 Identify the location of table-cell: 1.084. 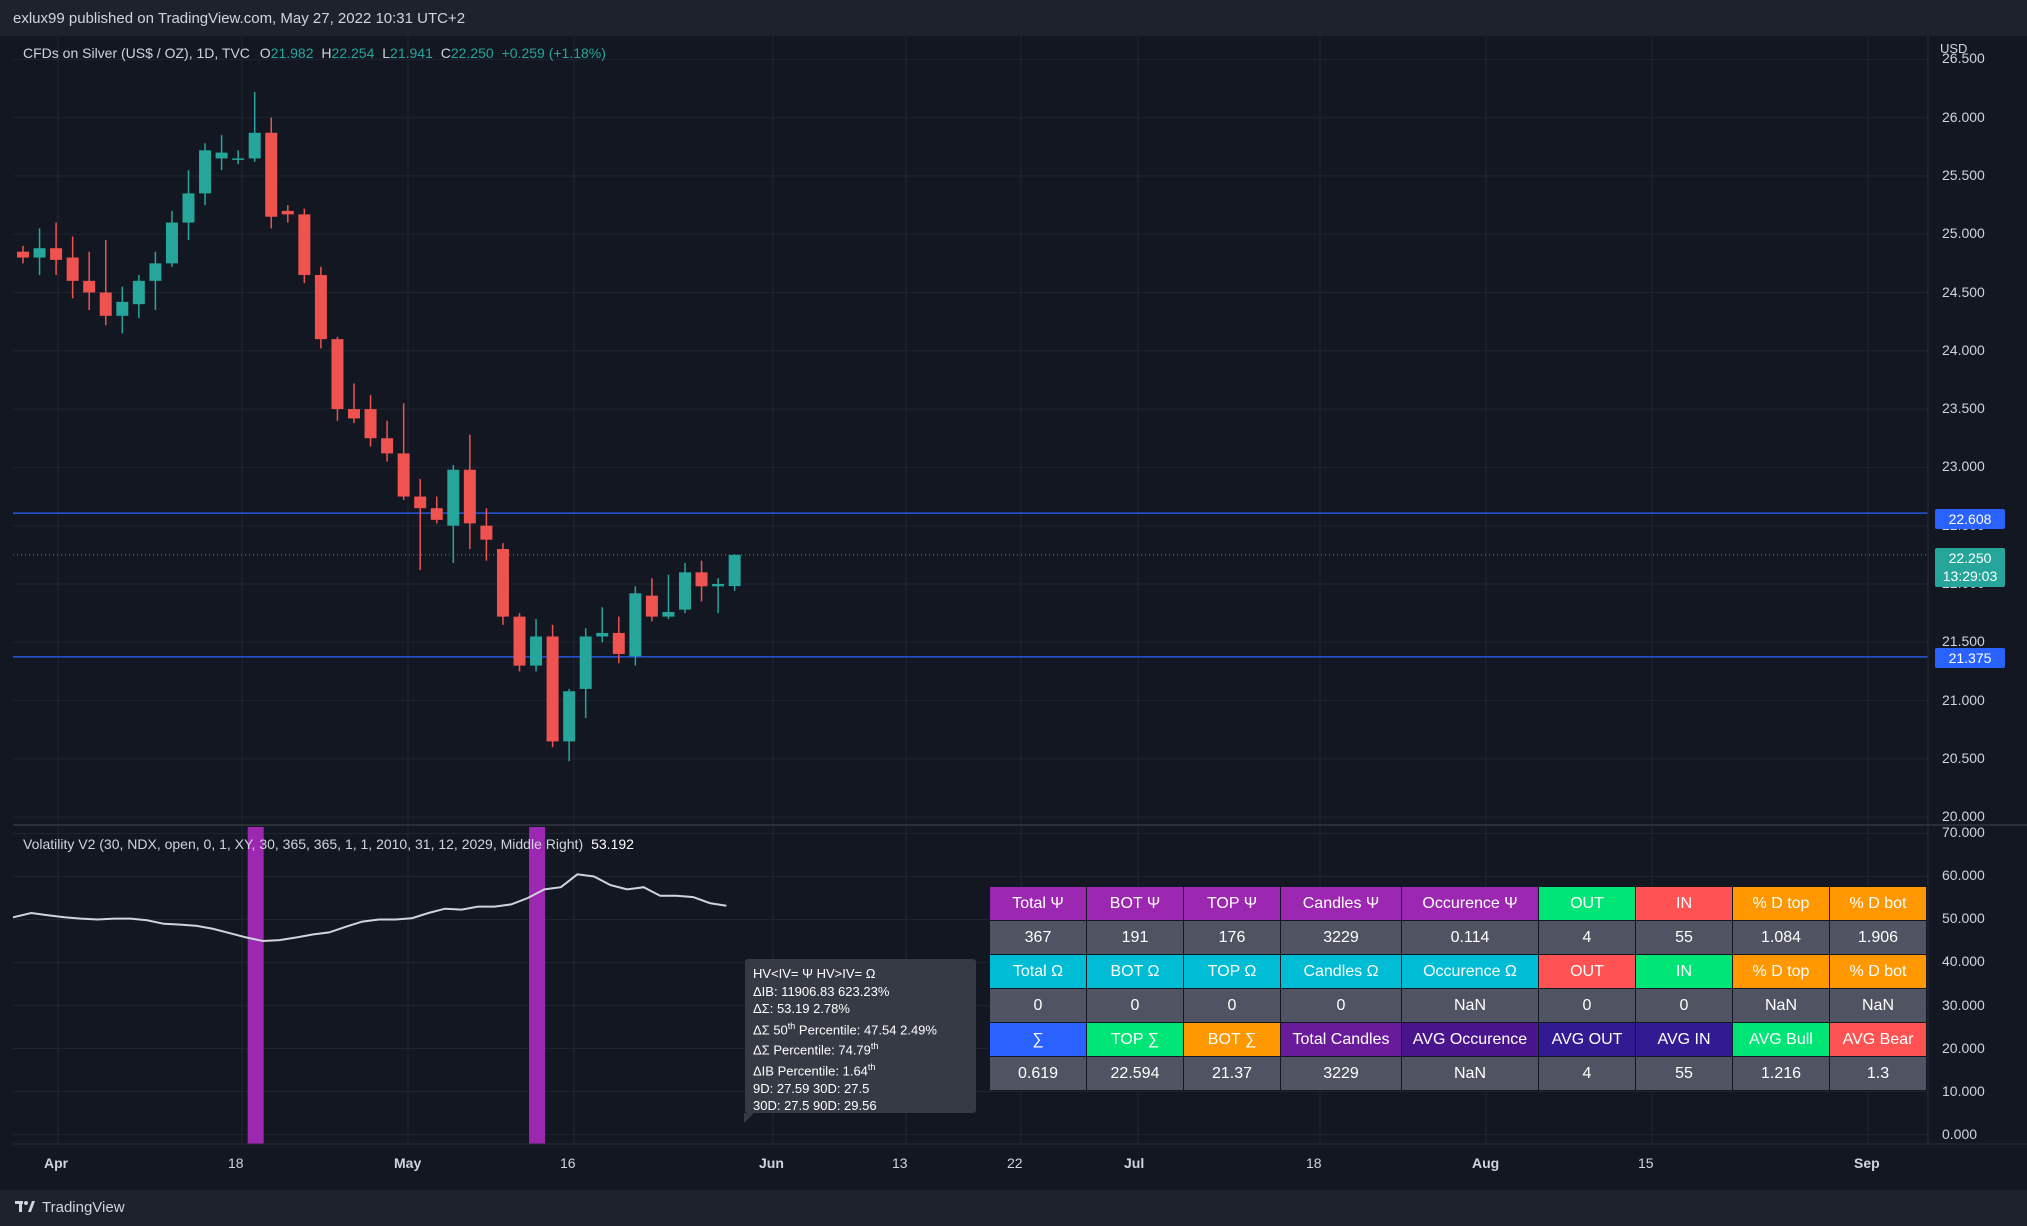
(1781, 937).